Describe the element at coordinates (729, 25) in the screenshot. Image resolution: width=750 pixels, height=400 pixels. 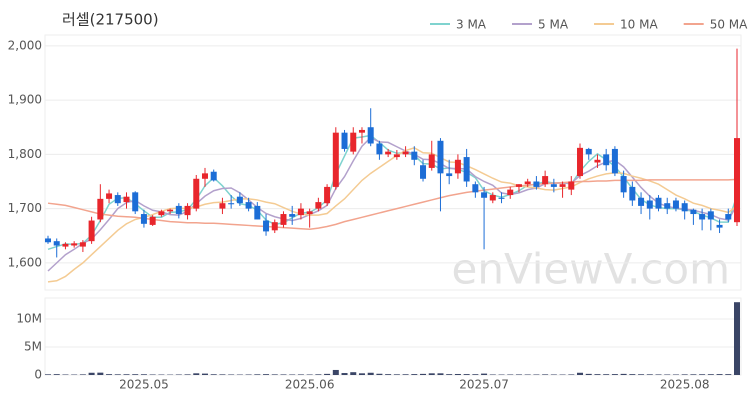
I see `legend-label: 50 MA` at that location.